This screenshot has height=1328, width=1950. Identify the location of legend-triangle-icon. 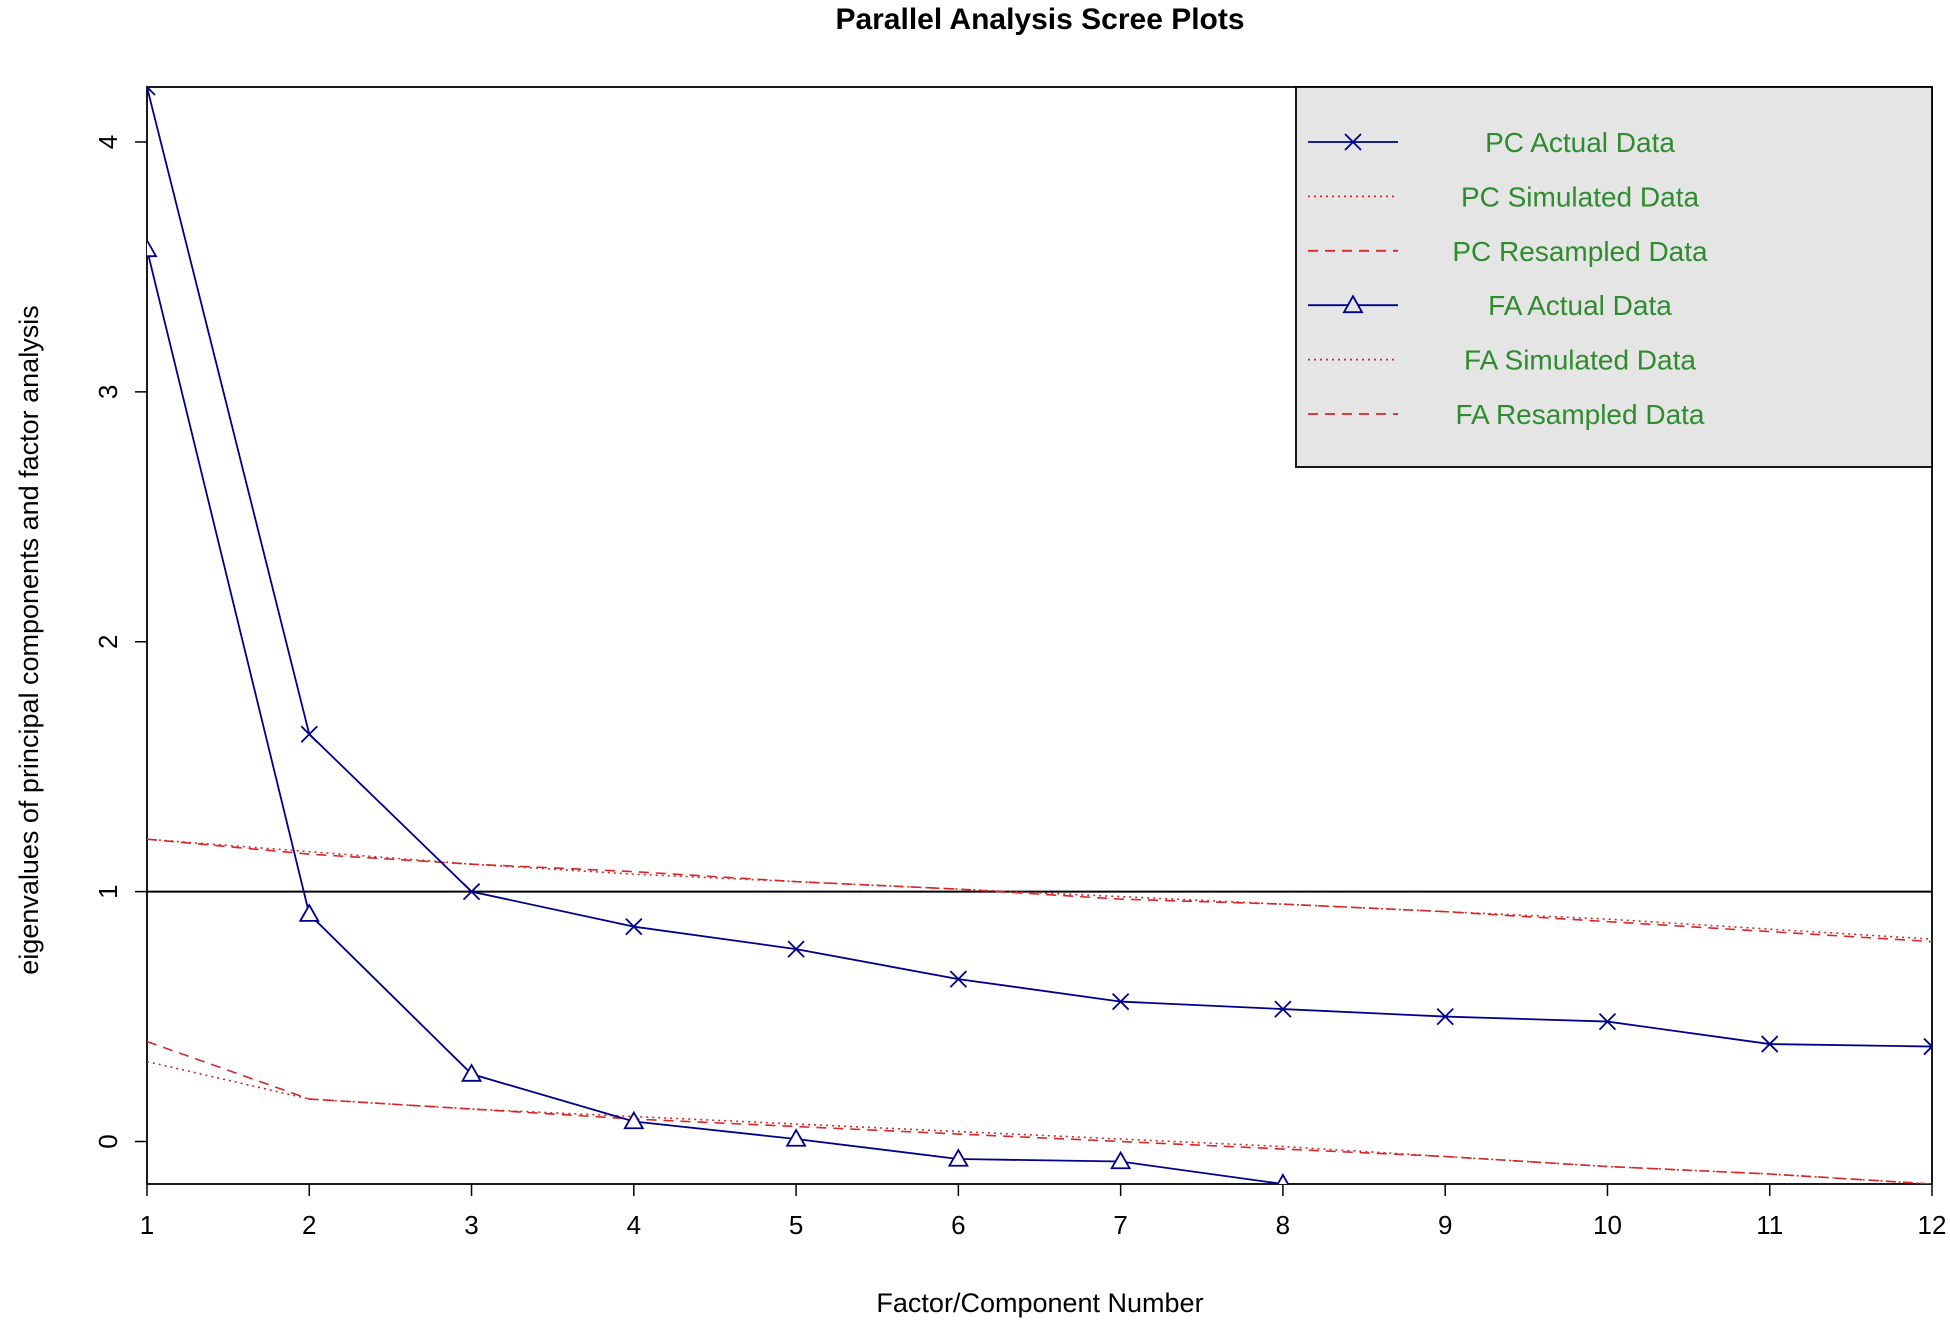
(1353, 304).